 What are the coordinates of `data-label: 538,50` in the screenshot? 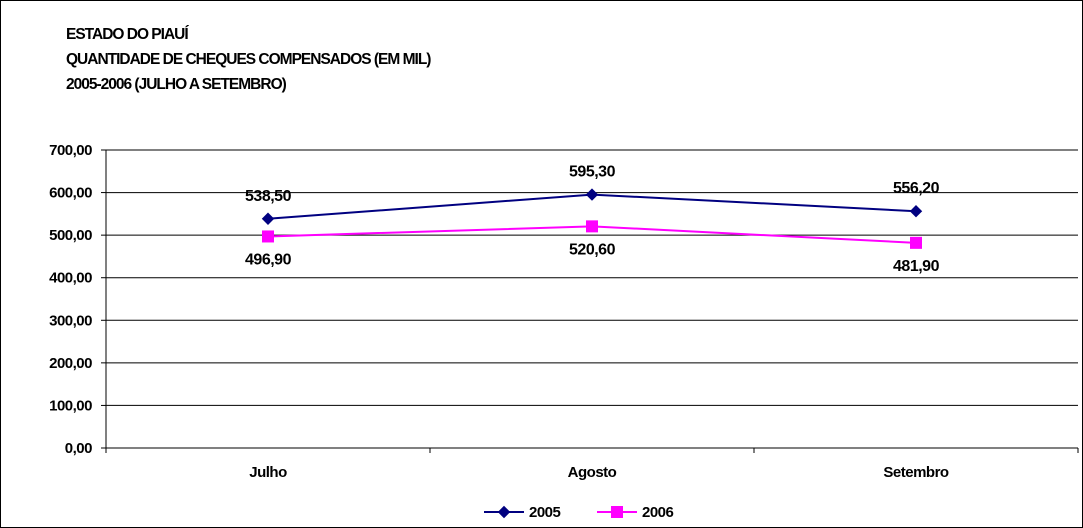 It's located at (268, 196).